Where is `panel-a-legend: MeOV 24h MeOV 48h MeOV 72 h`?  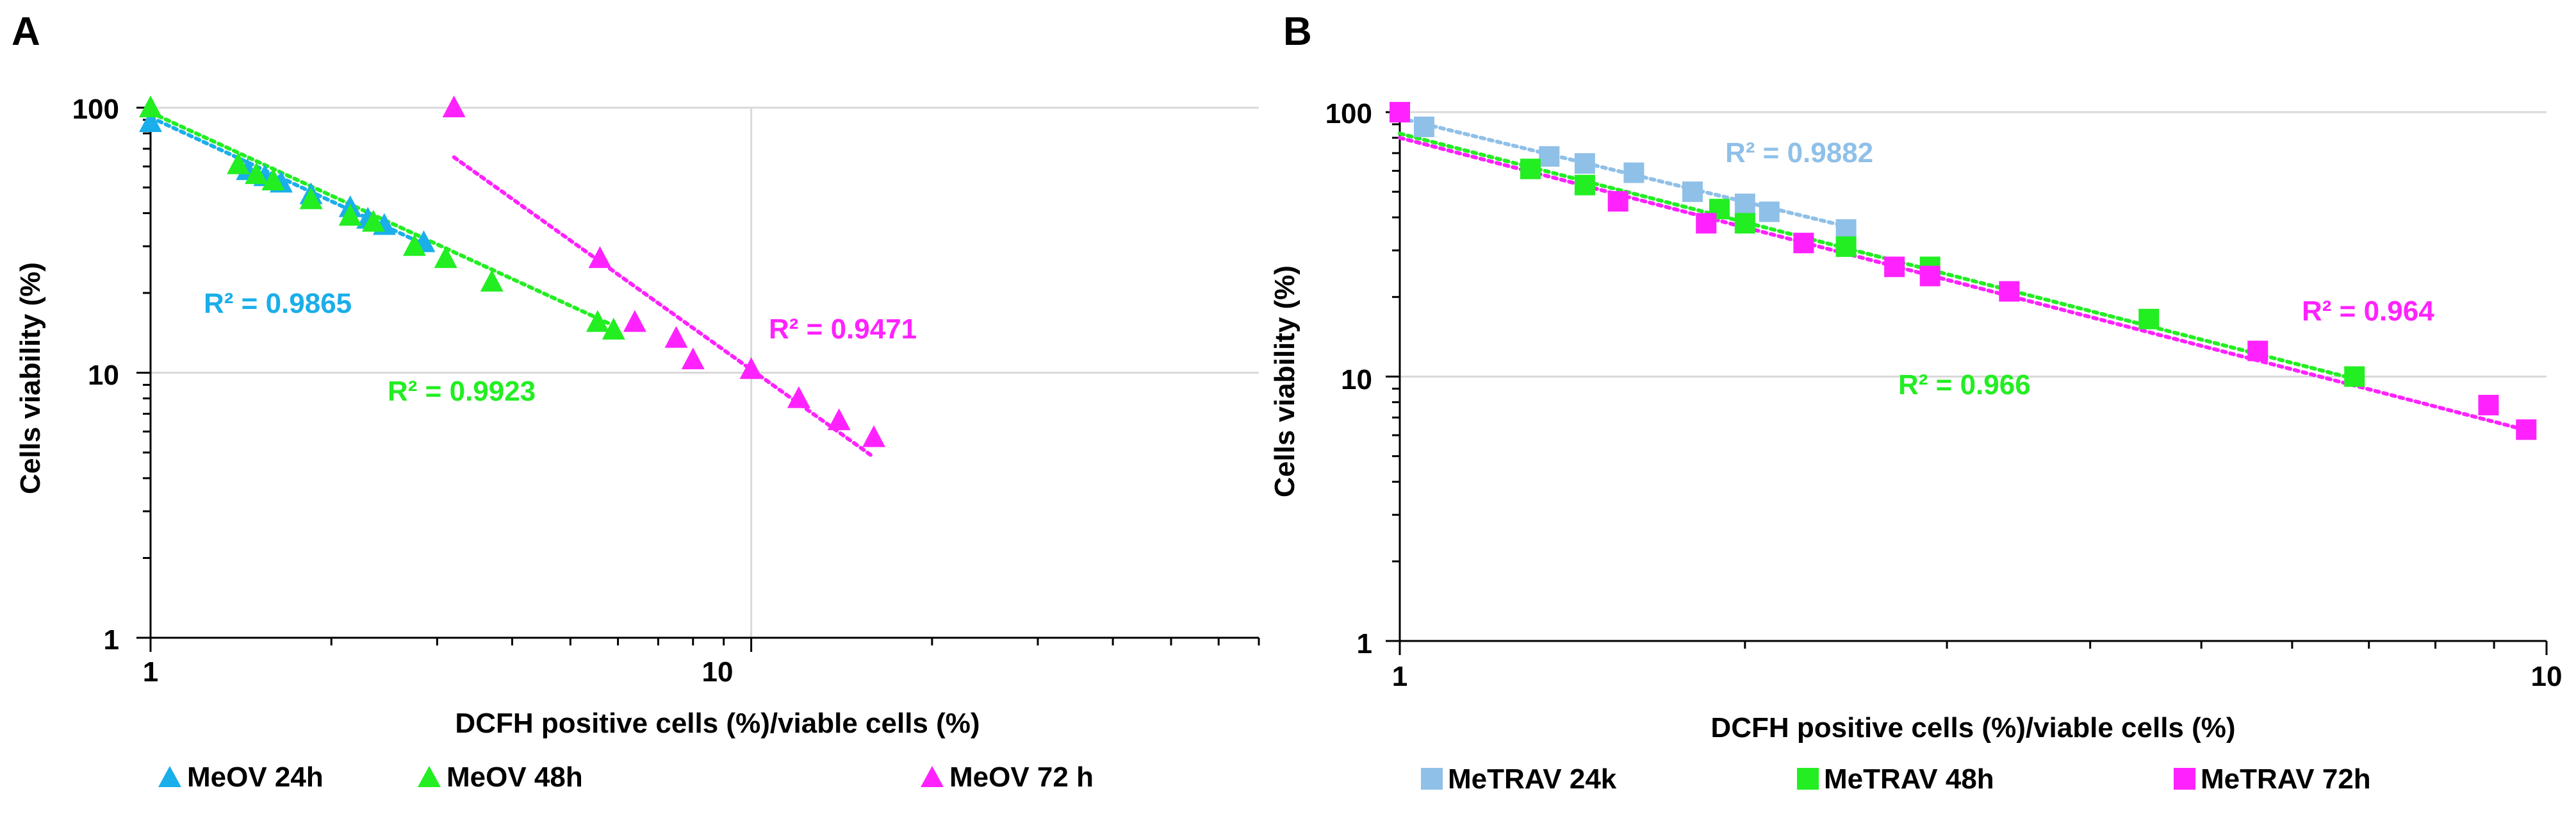
panel-a-legend: MeOV 24h MeOV 48h MeOV 72 h is located at coordinates (626, 777).